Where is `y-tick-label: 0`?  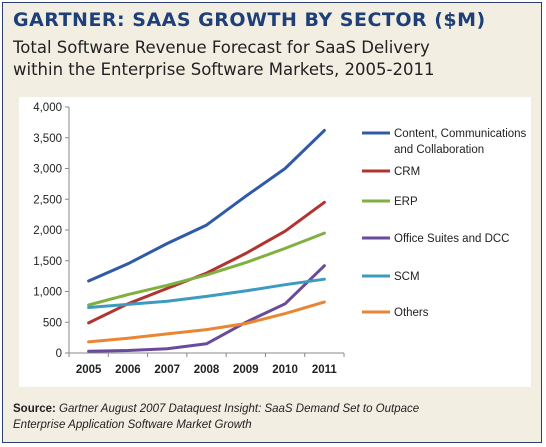 y-tick-label: 0 is located at coordinates (59, 354).